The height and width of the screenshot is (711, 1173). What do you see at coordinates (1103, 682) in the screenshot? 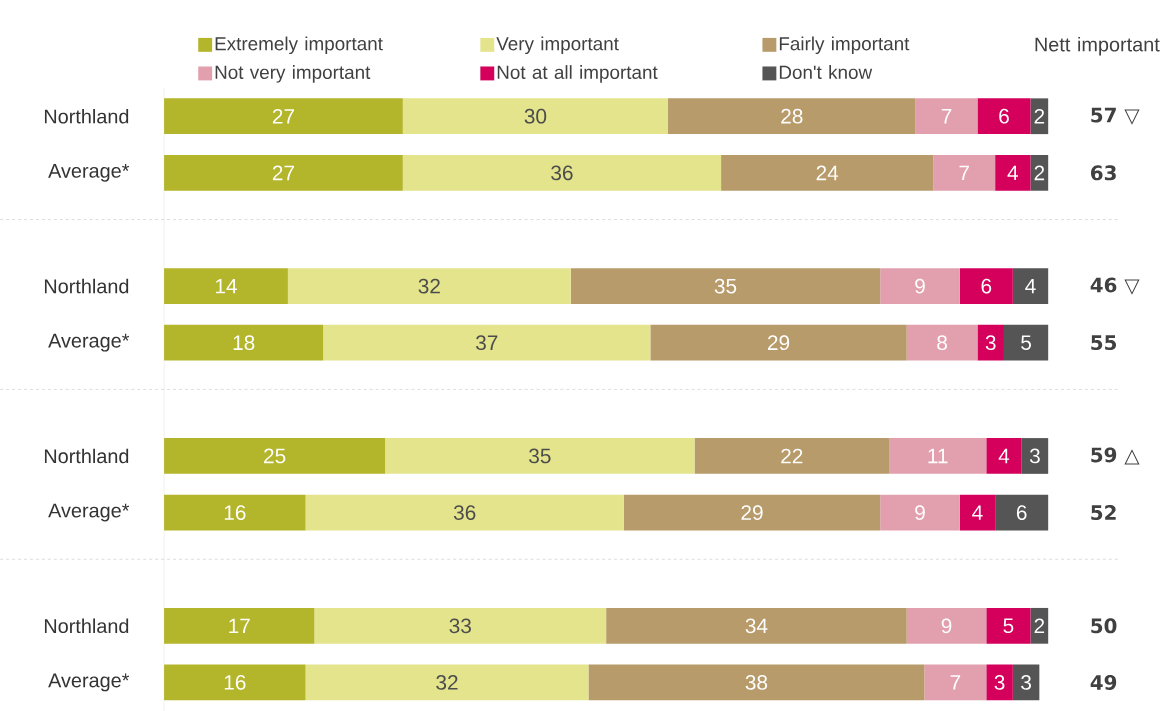
I see `text: 49` at bounding box center [1103, 682].